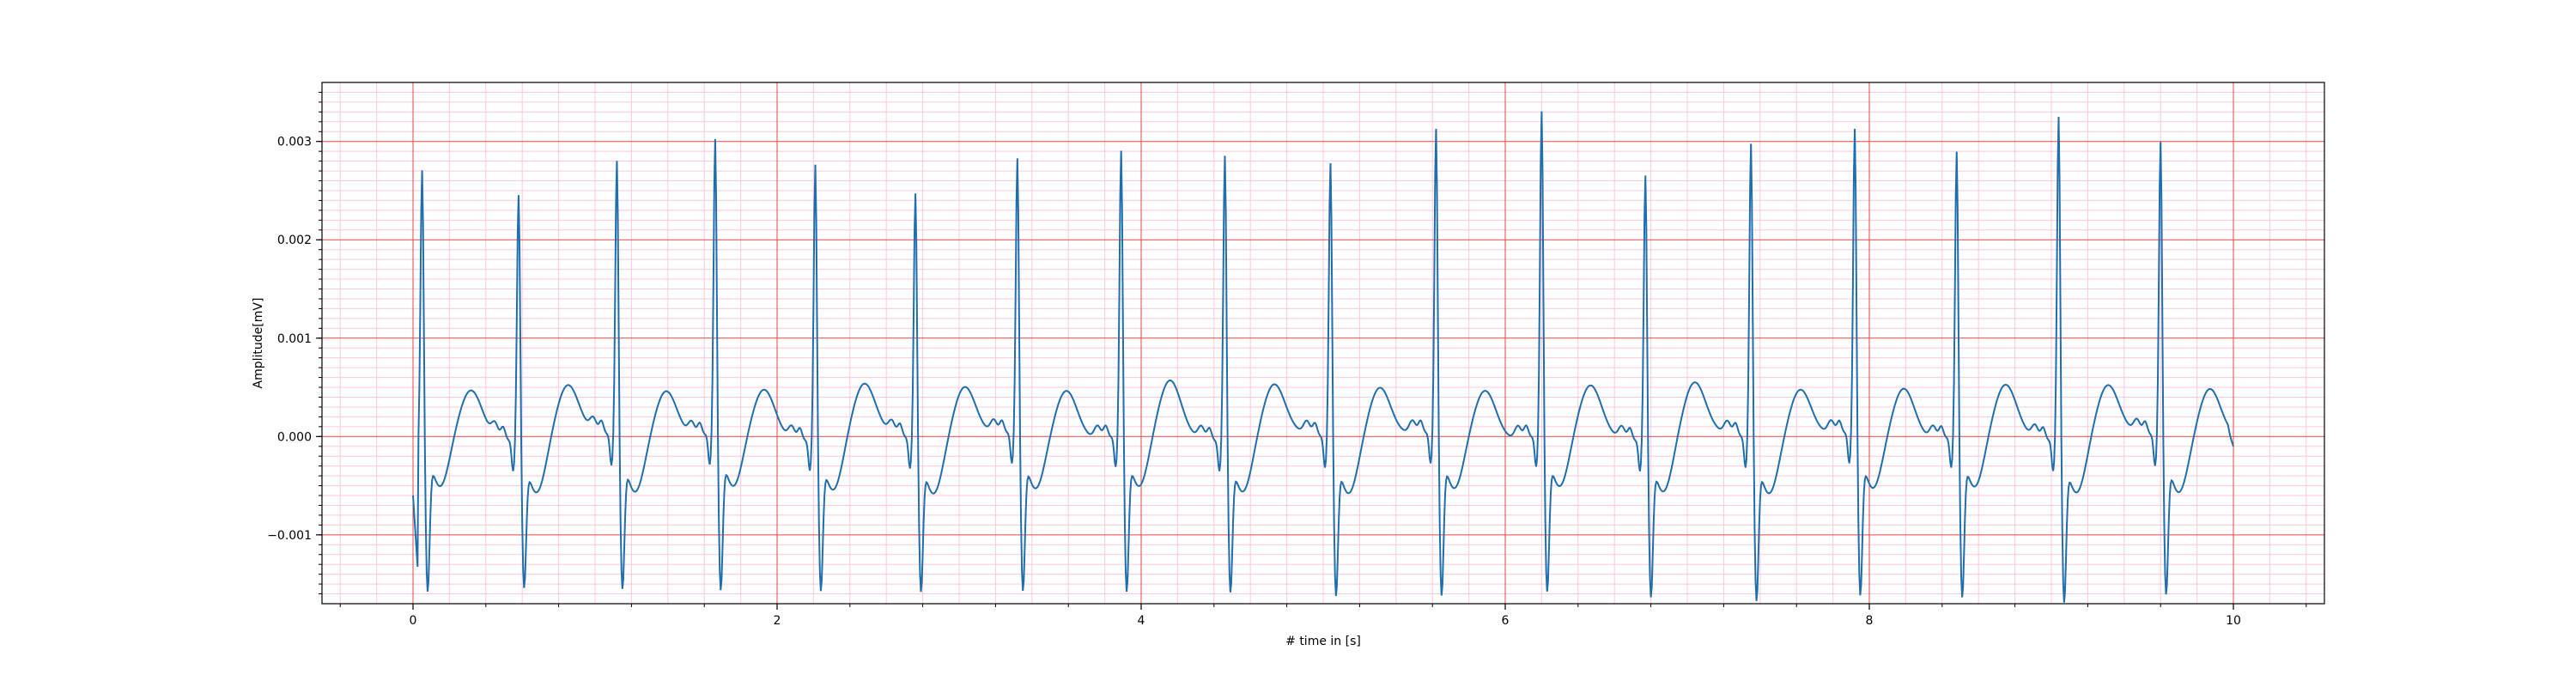 The height and width of the screenshot is (687, 2576). What do you see at coordinates (413, 621) in the screenshot?
I see `x-tick-label: 0` at bounding box center [413, 621].